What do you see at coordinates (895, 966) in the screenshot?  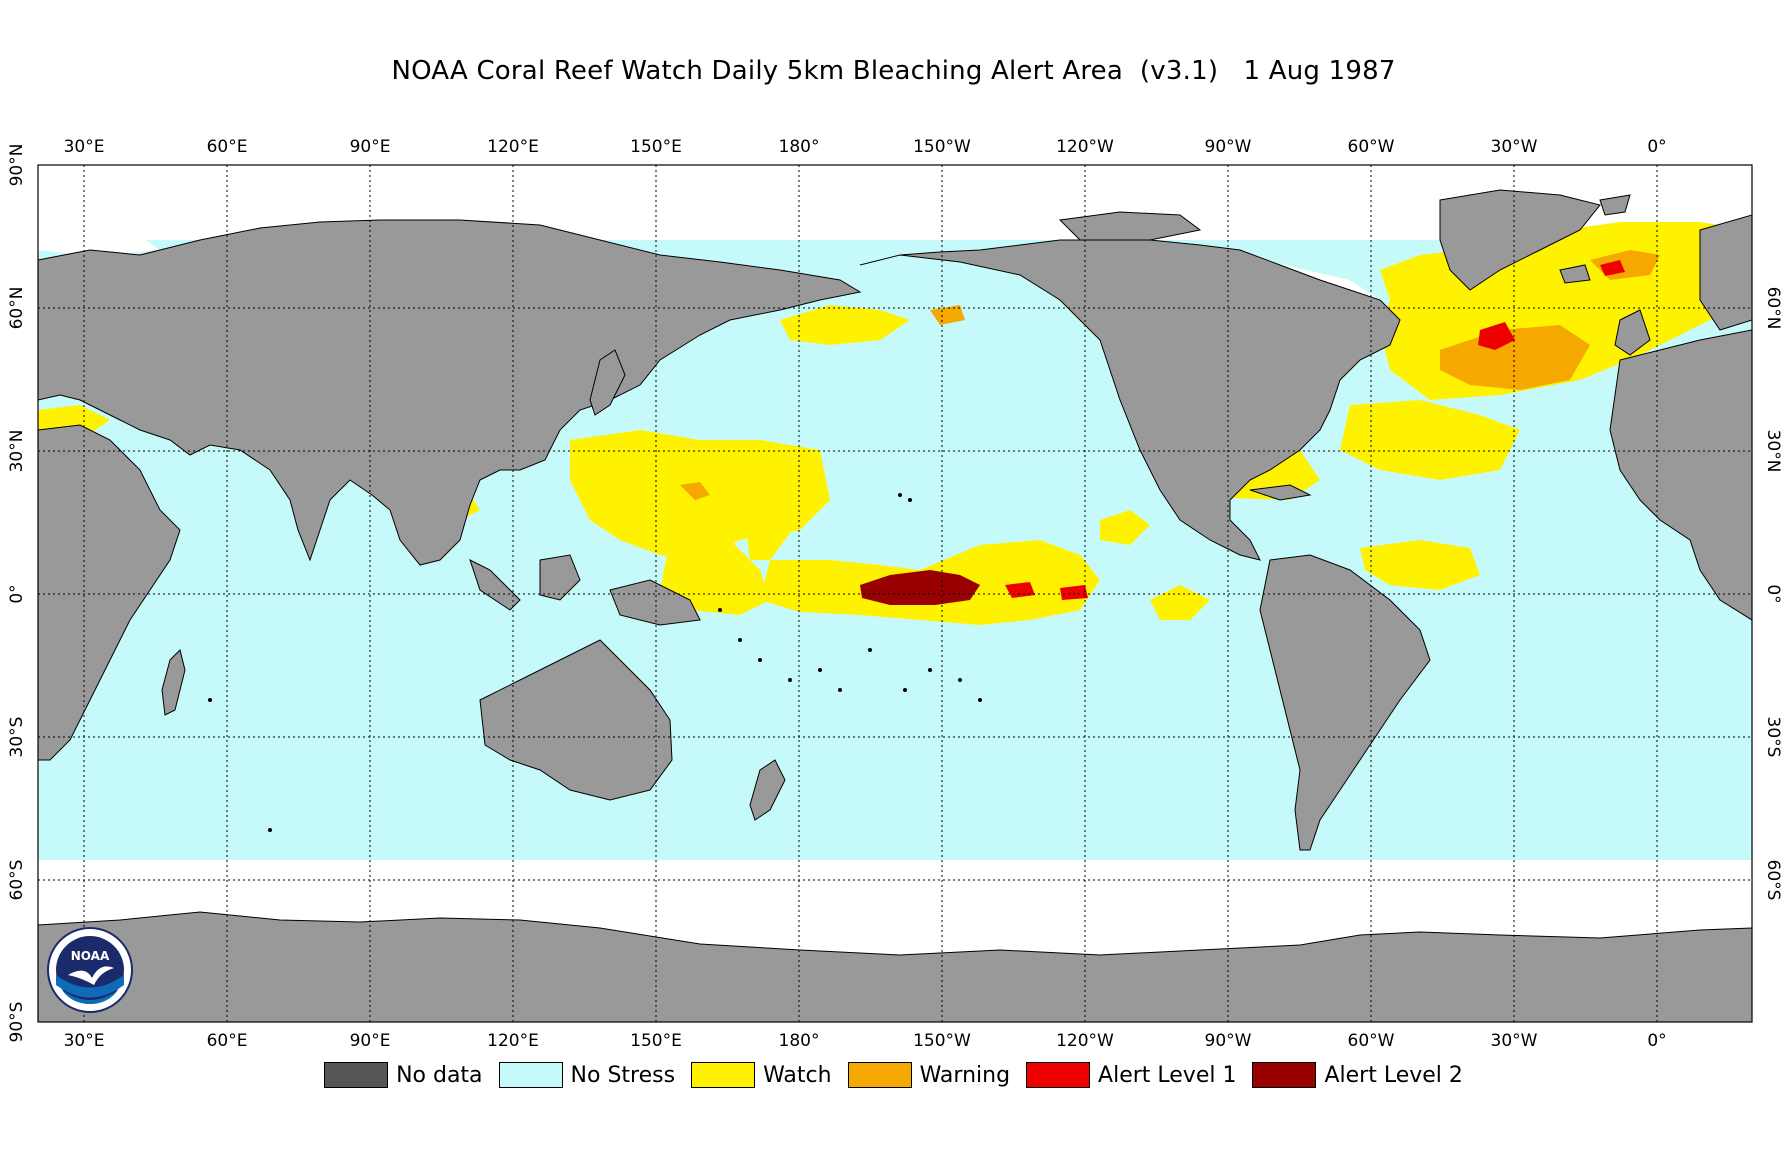 I see `antarctica-land` at bounding box center [895, 966].